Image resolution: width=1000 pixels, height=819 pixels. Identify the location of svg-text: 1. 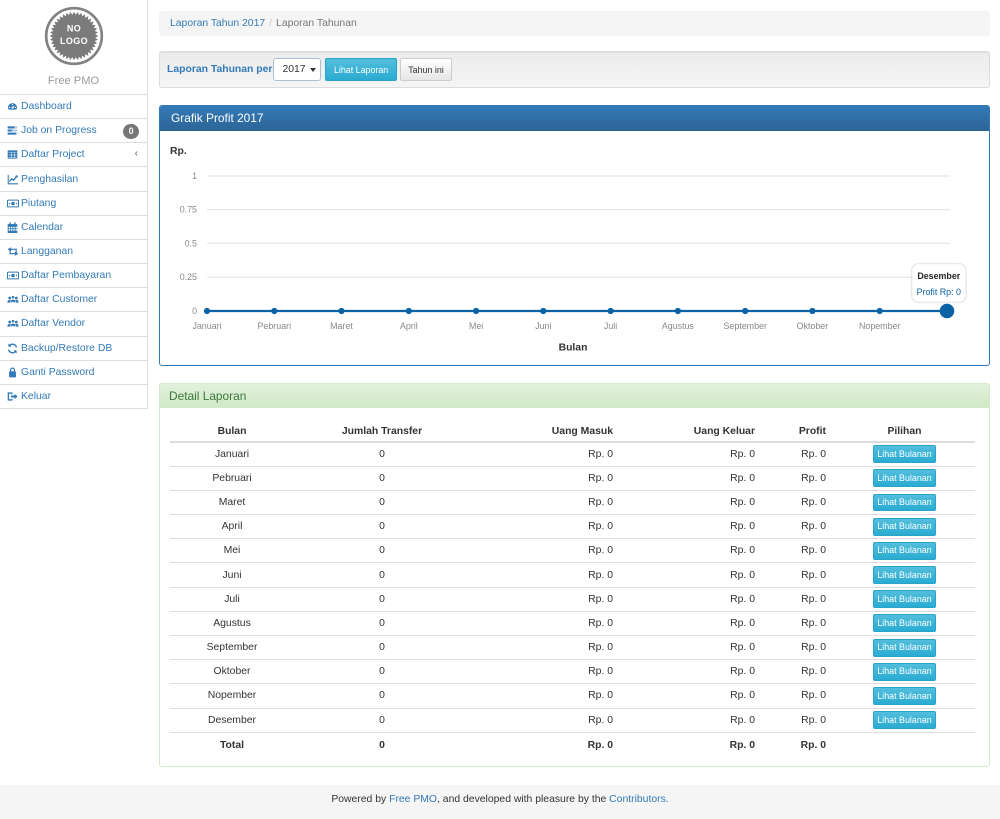
(194, 176).